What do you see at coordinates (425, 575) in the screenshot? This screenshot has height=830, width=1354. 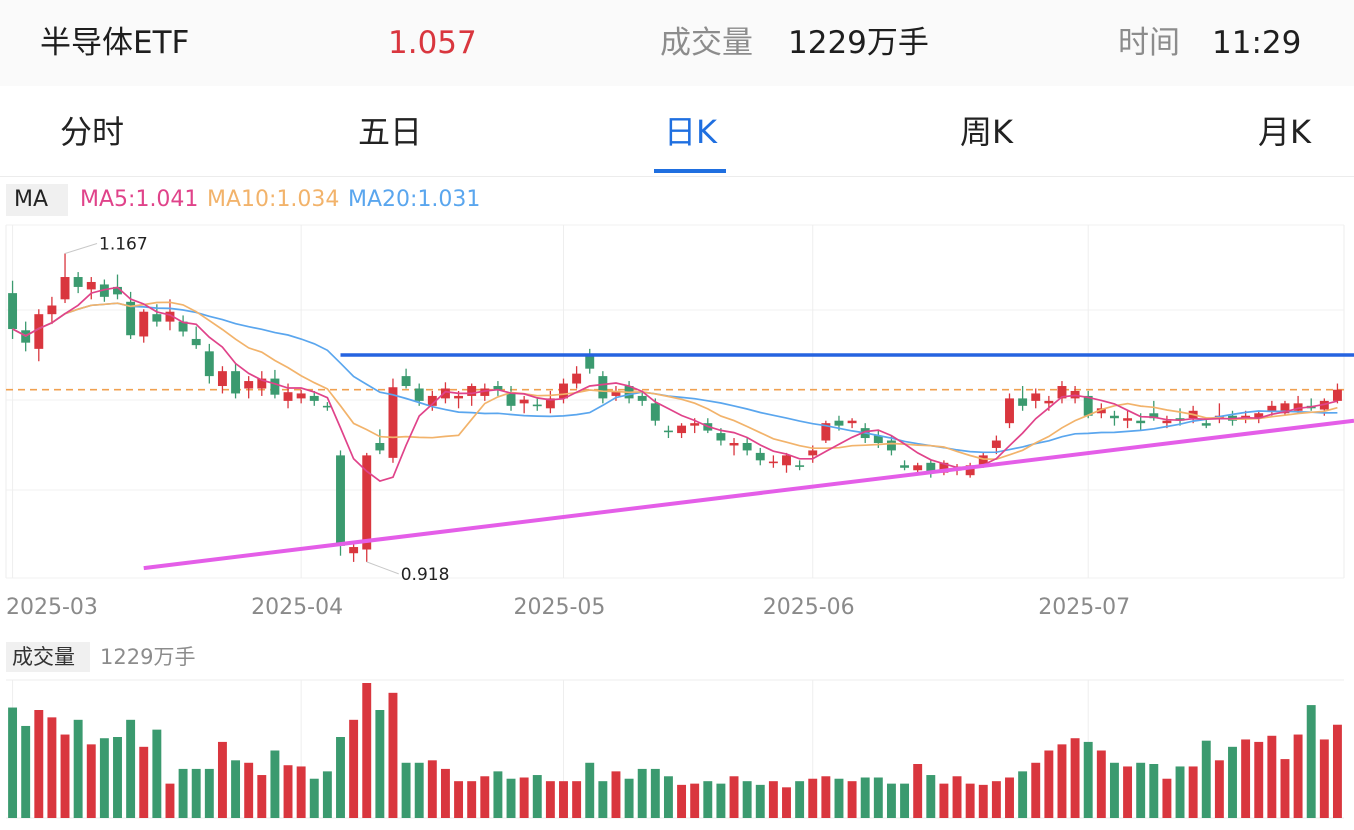 I see `low-price-label: 0.918` at bounding box center [425, 575].